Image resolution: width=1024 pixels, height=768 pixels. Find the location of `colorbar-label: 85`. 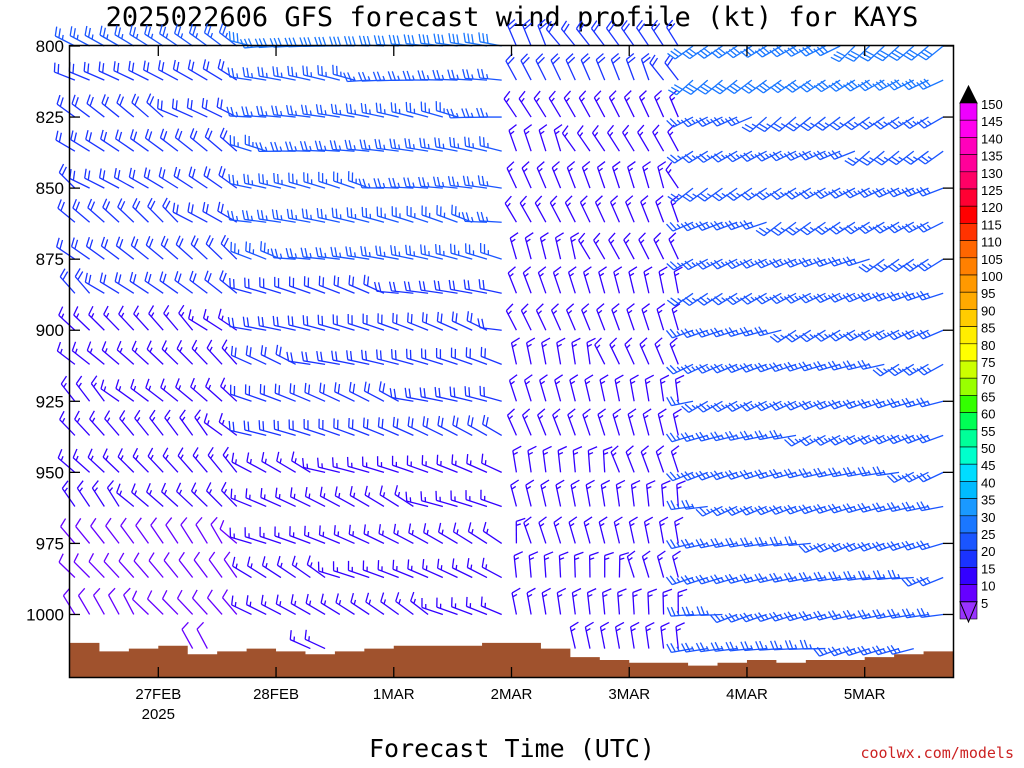

colorbar-label: 85 is located at coordinates (988, 328).